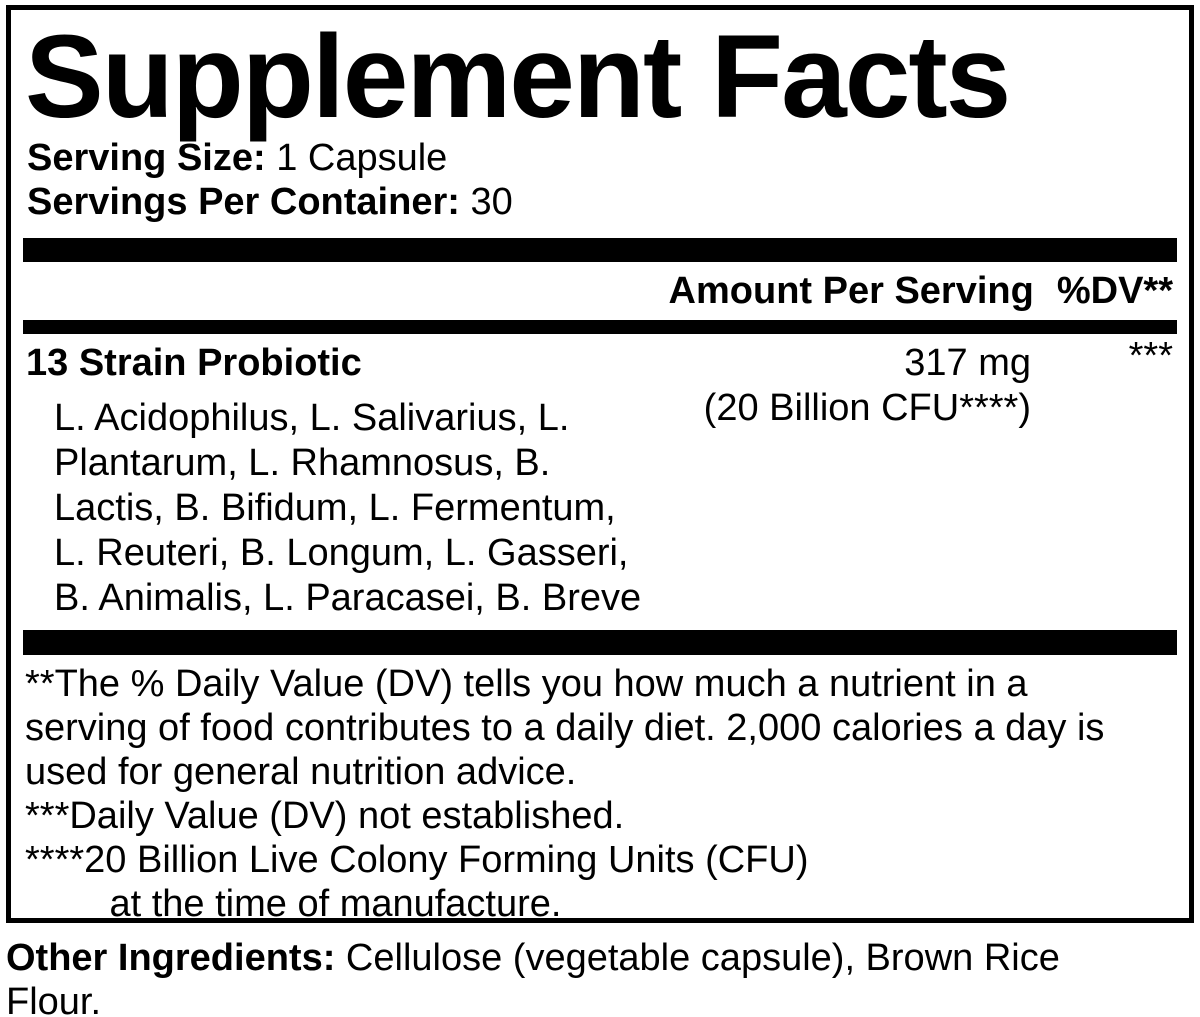  Describe the element at coordinates (967, 363) in the screenshot. I see `nutrient-amount: 317 mg` at that location.